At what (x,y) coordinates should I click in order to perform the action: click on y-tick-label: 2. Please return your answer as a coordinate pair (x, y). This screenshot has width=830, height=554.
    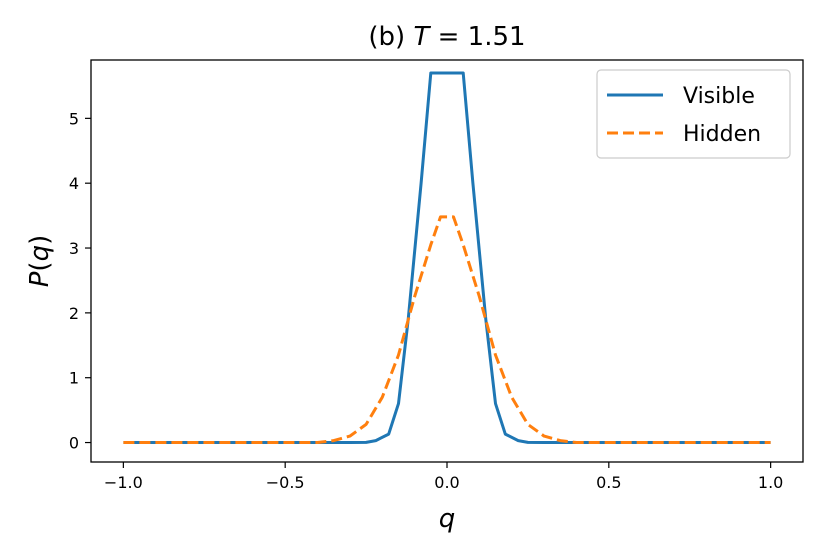
    Looking at the image, I should click on (74, 313).